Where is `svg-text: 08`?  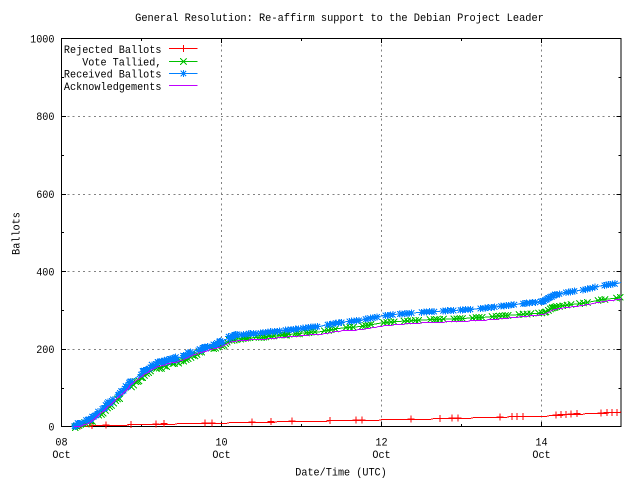 svg-text: 08 is located at coordinates (61, 444).